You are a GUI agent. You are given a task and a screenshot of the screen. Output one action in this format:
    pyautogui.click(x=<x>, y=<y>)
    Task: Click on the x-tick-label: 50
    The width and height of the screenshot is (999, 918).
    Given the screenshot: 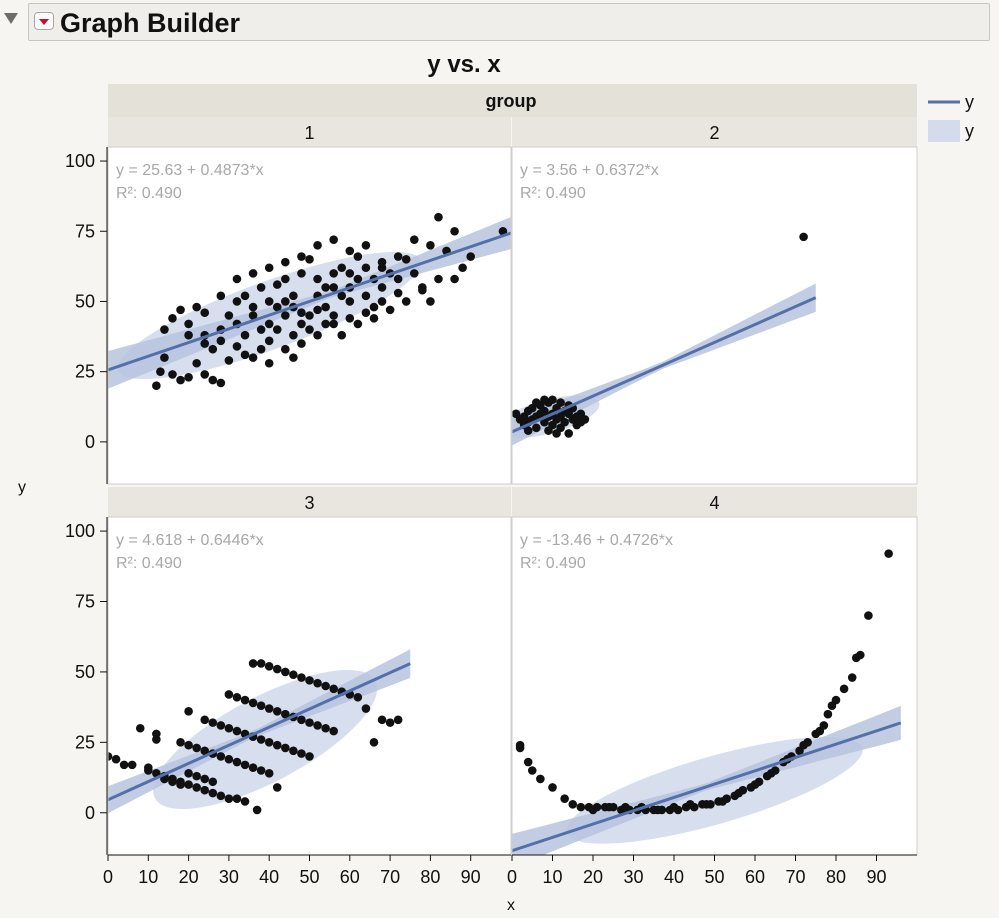 What is the action you would take?
    pyautogui.click(x=309, y=877)
    